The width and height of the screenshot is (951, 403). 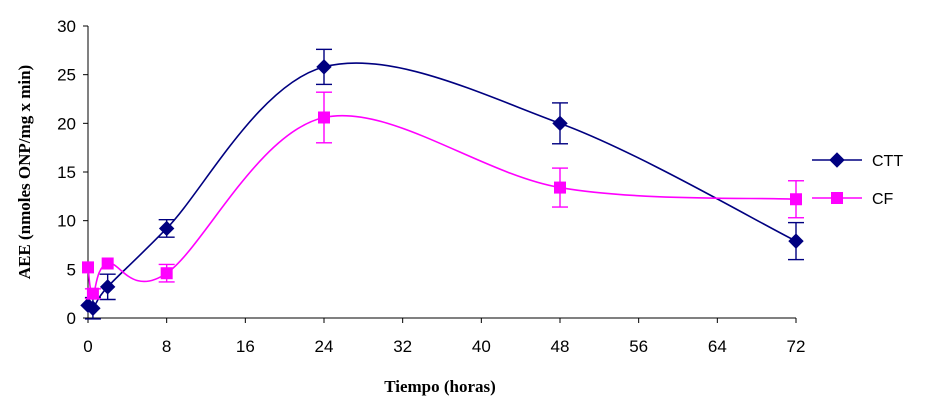 I want to click on legend: CTT CF, so click(x=857, y=180).